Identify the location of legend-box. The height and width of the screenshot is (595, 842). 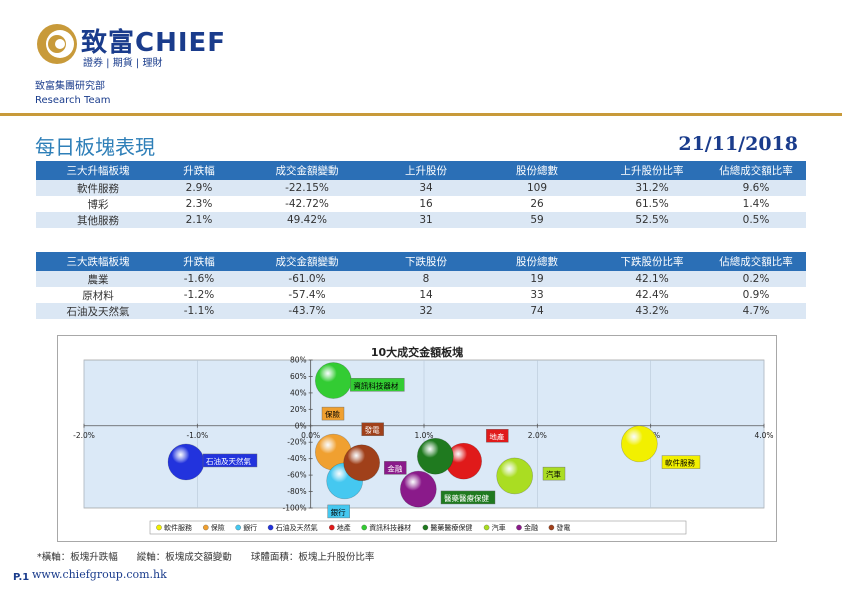
(418, 527).